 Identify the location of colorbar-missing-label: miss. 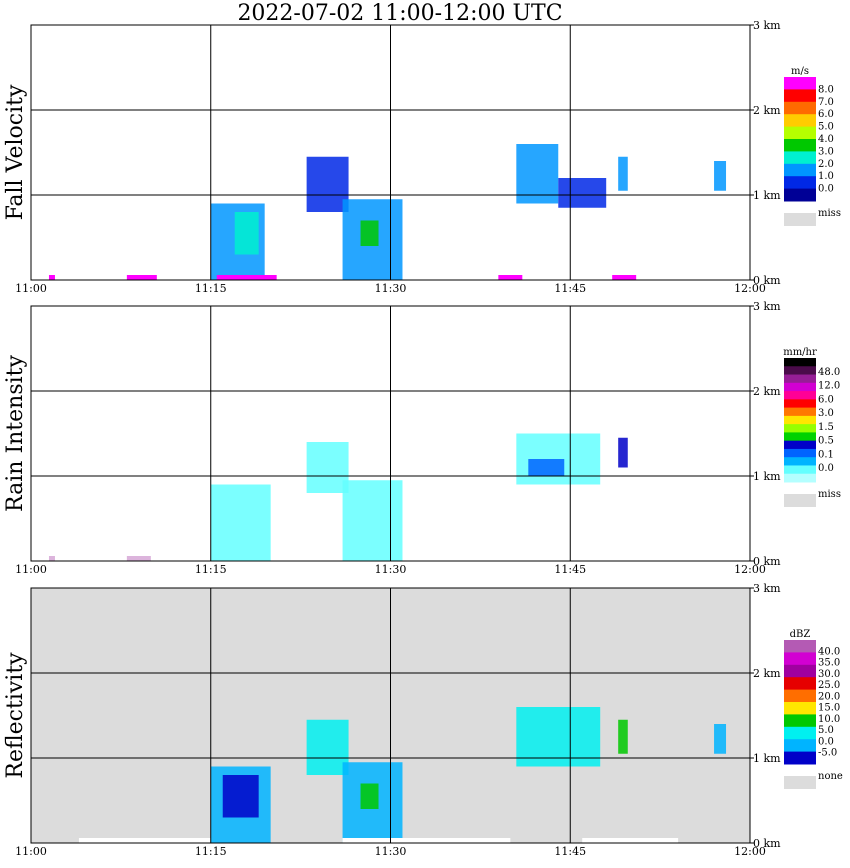
(829, 494).